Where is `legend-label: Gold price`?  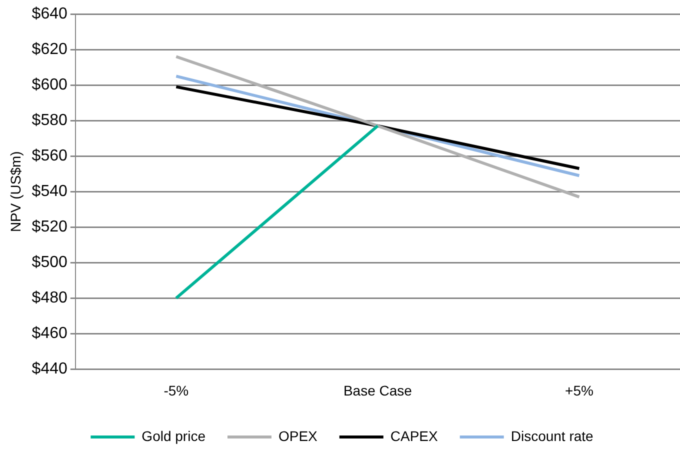
legend-label: Gold price is located at coordinates (174, 436).